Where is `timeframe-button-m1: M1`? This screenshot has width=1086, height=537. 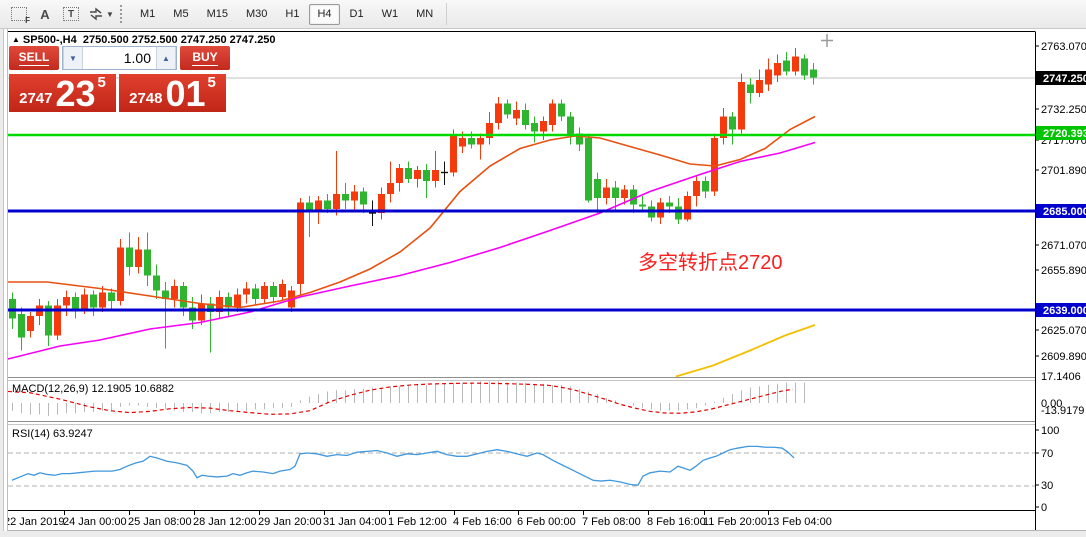 timeframe-button-m1: M1 is located at coordinates (148, 13).